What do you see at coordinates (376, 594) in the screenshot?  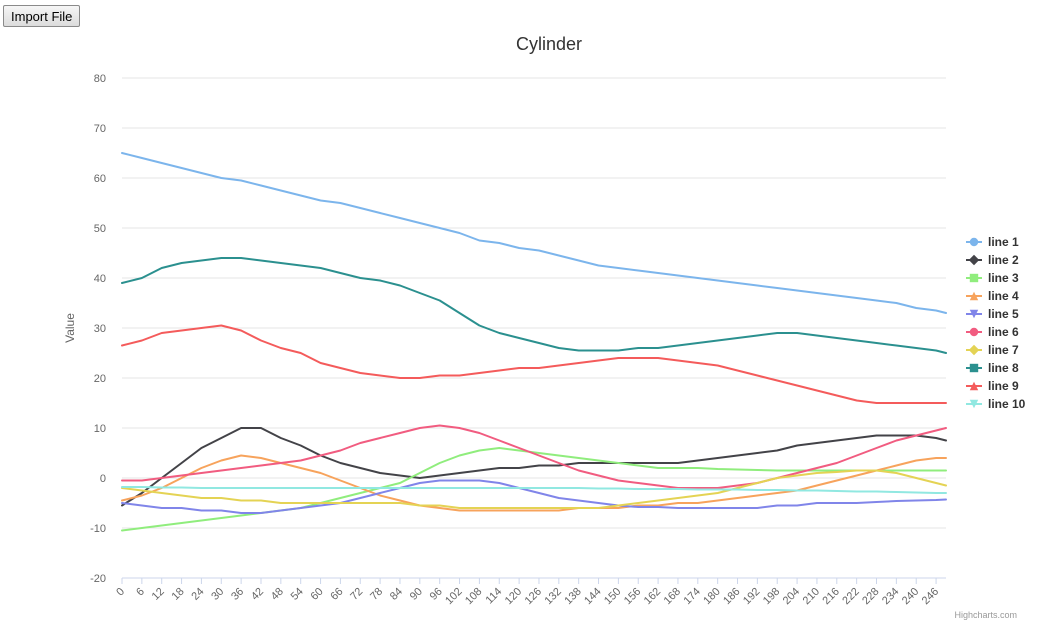 I see `x-tick-label: 78` at bounding box center [376, 594].